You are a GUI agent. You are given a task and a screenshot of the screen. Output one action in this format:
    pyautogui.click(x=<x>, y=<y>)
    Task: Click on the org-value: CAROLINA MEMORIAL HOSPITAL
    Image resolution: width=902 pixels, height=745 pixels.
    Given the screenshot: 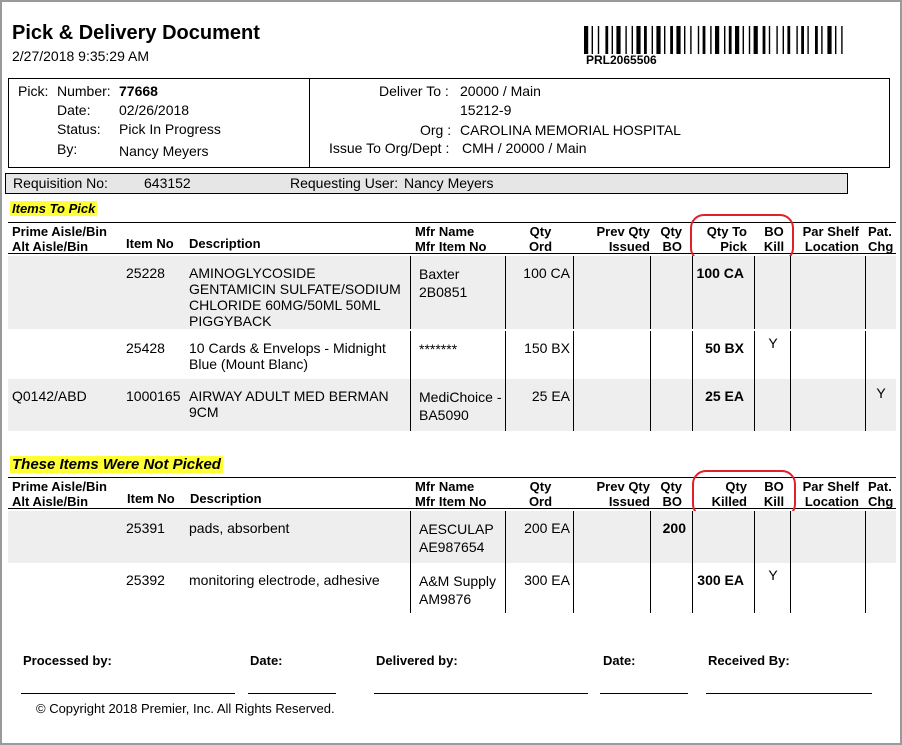 What is the action you would take?
    pyautogui.click(x=570, y=130)
    